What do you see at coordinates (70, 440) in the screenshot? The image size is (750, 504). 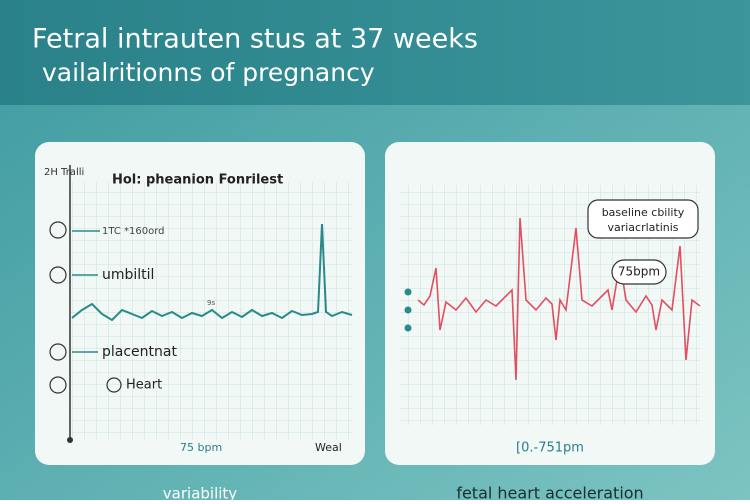 I see `axis-dot` at bounding box center [70, 440].